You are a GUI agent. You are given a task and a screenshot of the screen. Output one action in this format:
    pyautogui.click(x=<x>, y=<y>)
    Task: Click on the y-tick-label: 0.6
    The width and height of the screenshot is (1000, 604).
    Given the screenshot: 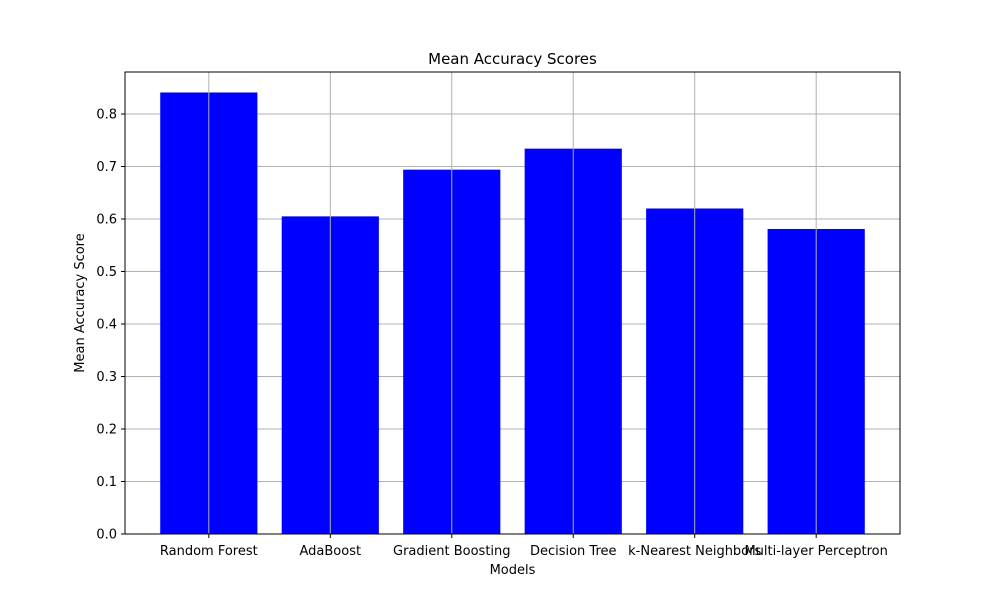 What is the action you would take?
    pyautogui.click(x=106, y=220)
    